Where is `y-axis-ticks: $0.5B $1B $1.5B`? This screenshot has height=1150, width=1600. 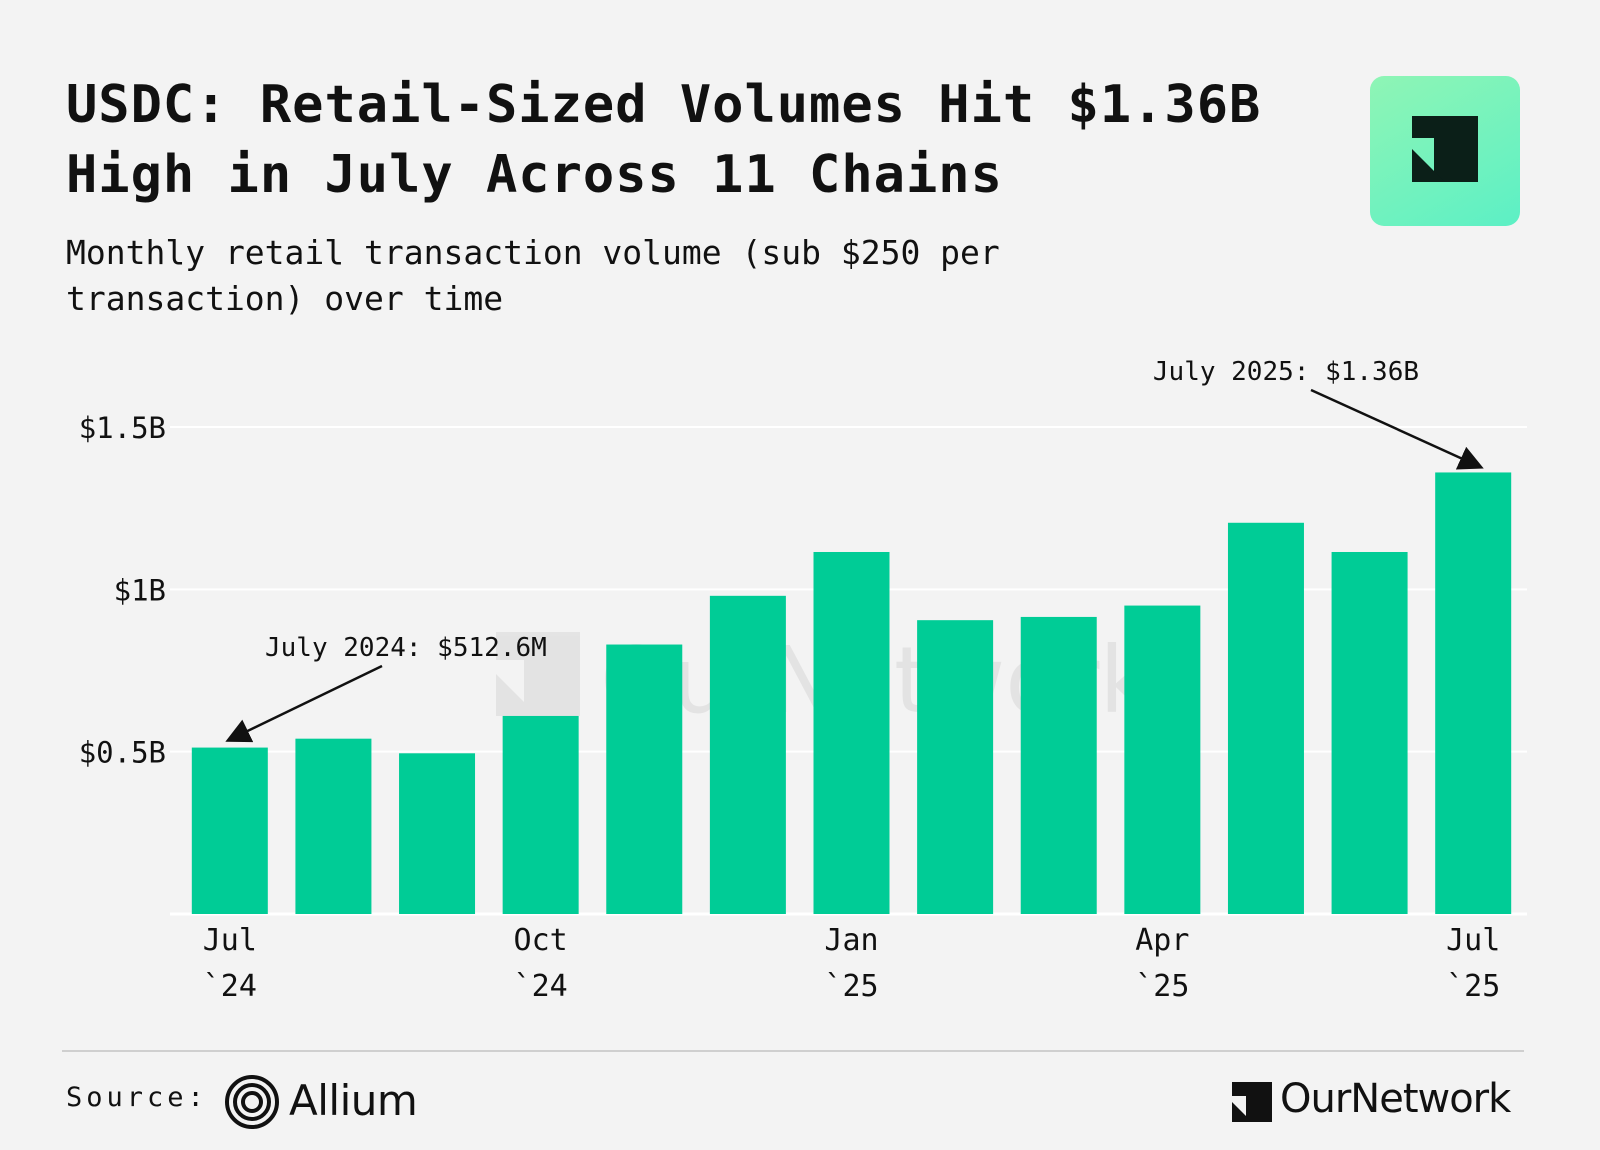 y-axis-ticks: $0.5B $1B $1.5B is located at coordinates (122, 590).